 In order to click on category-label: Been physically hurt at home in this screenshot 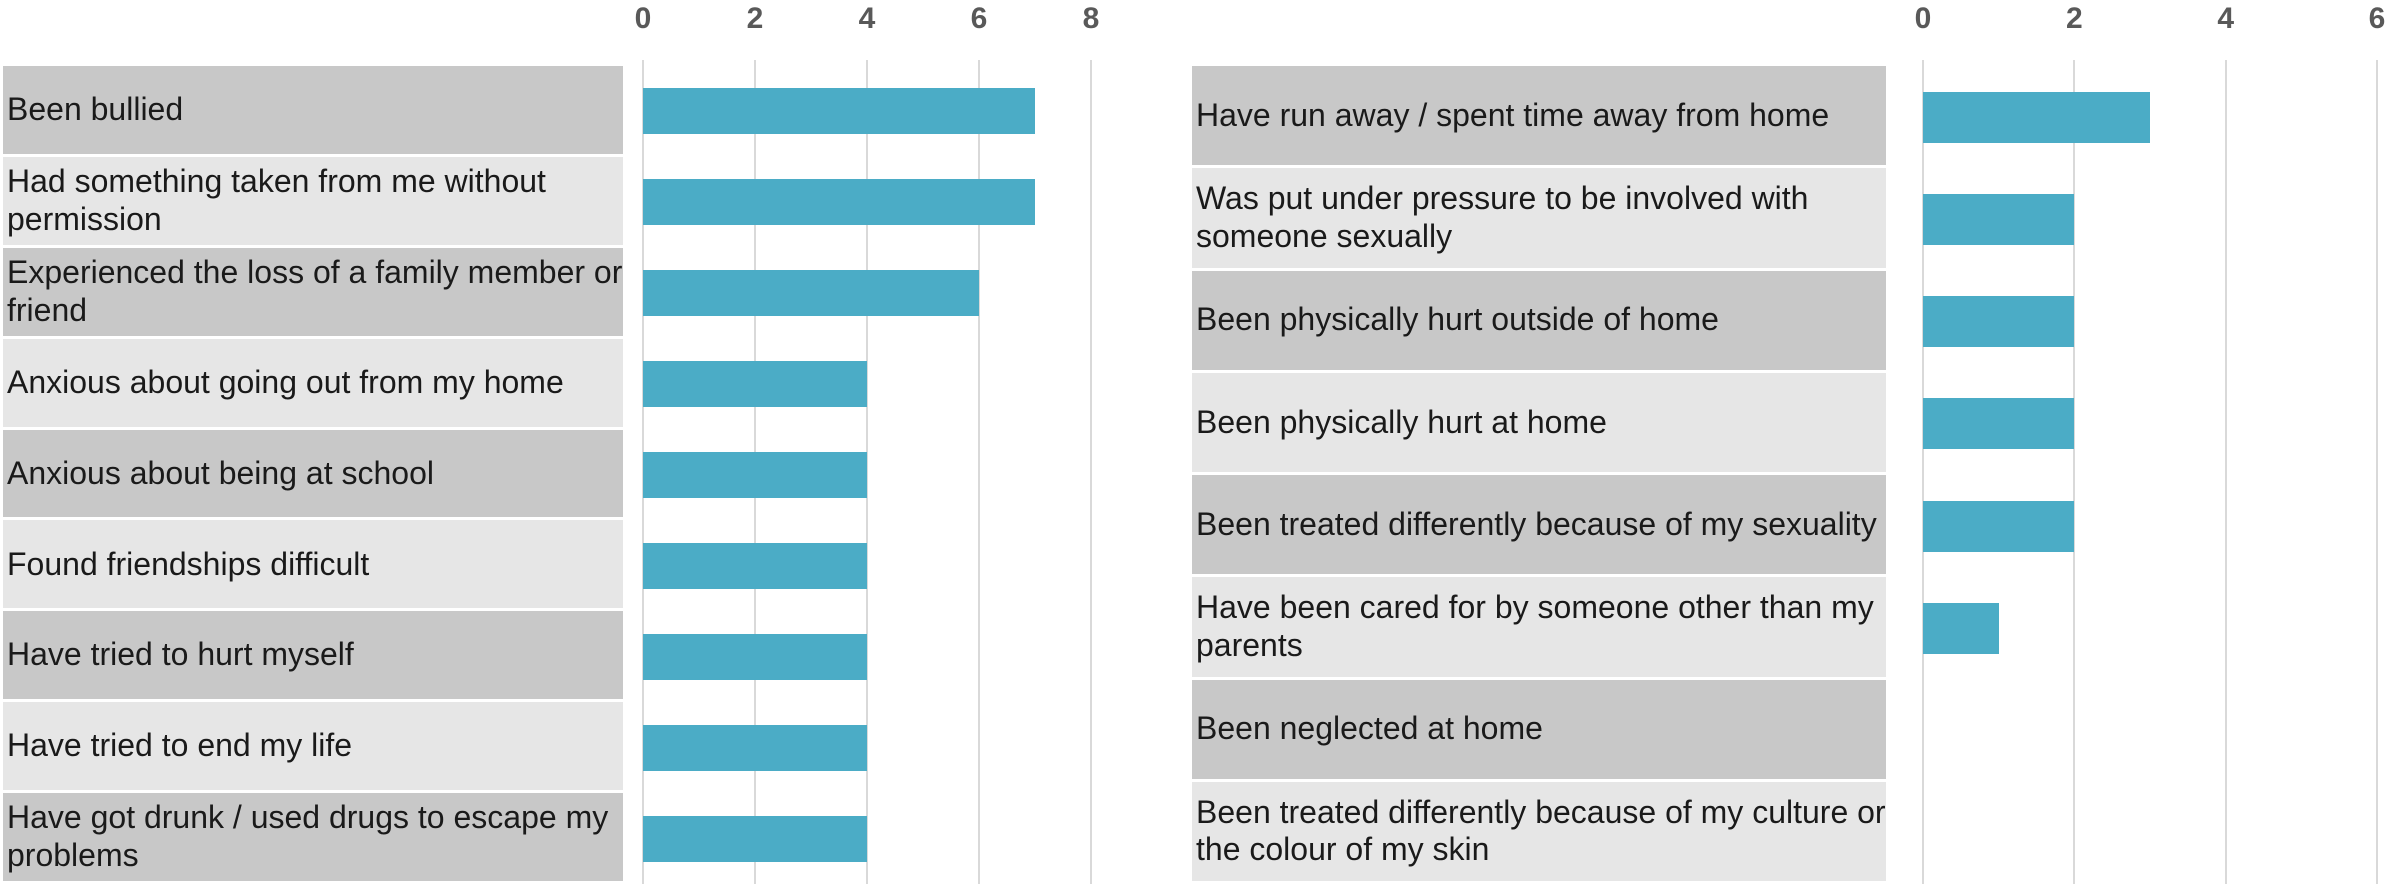, I will do `click(1539, 423)`.